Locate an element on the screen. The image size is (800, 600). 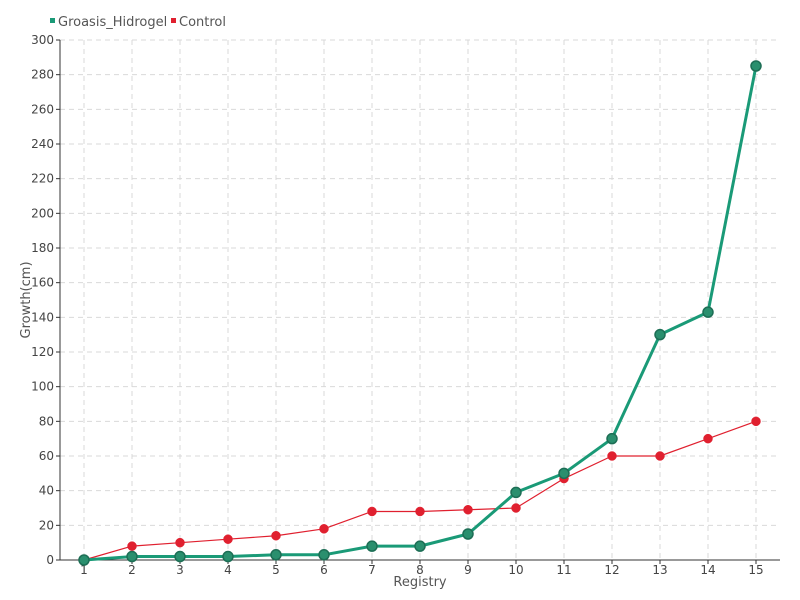
y-tick-label: 140 is located at coordinates (42, 317).